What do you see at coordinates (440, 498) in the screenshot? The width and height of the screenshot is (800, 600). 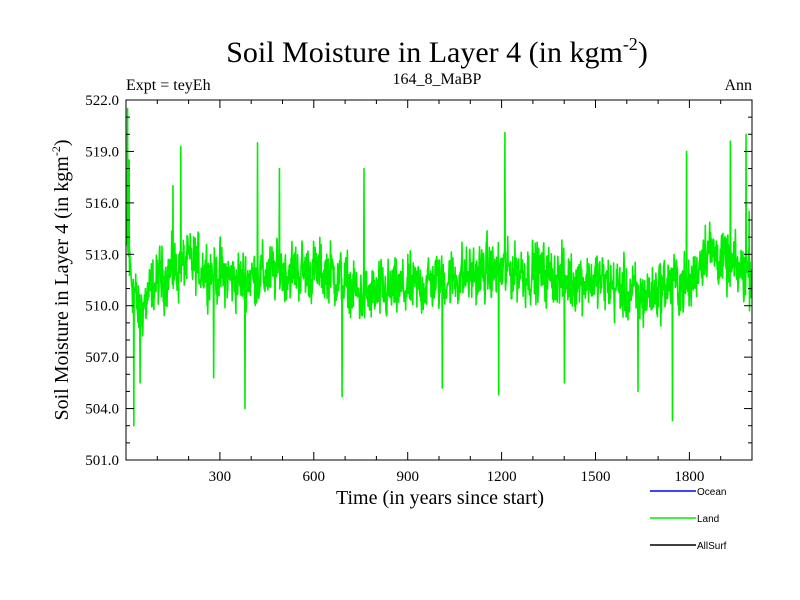 I see `x-axis-label: Time (in years since start)` at bounding box center [440, 498].